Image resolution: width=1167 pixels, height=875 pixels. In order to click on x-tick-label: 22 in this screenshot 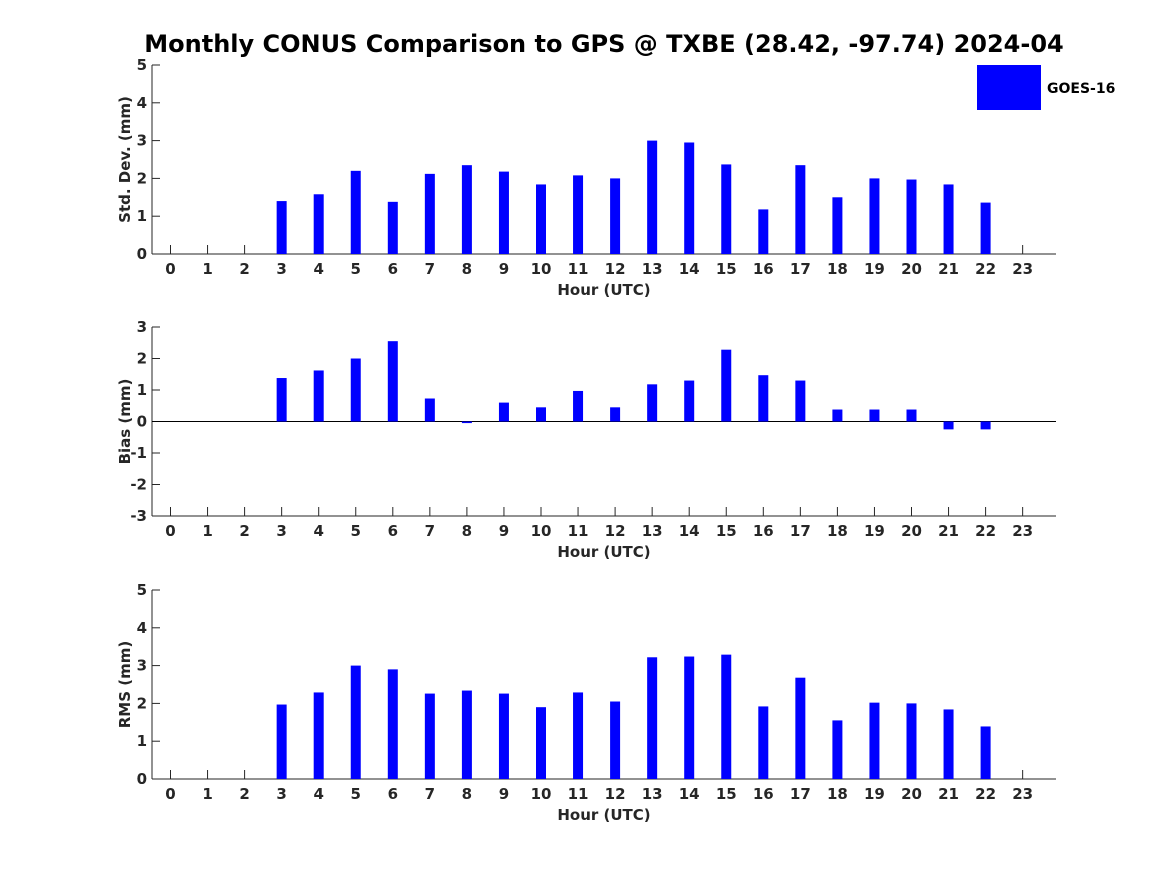, I will do `click(985, 531)`.